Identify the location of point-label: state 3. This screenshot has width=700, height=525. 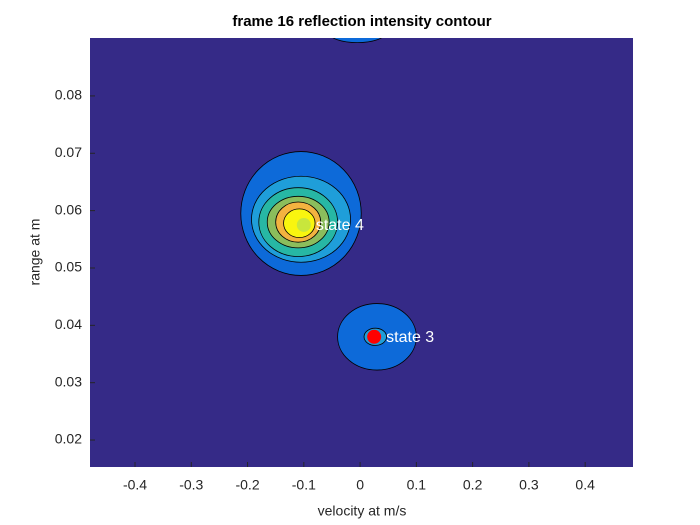
(410, 337).